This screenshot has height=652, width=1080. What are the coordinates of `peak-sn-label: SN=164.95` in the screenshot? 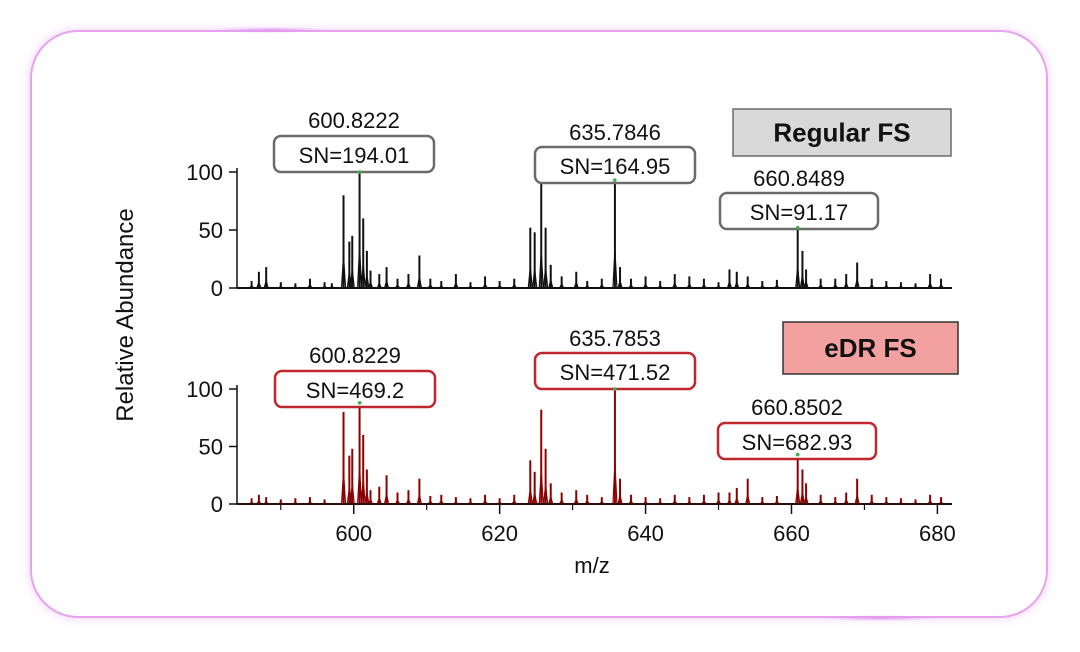 It's located at (615, 166).